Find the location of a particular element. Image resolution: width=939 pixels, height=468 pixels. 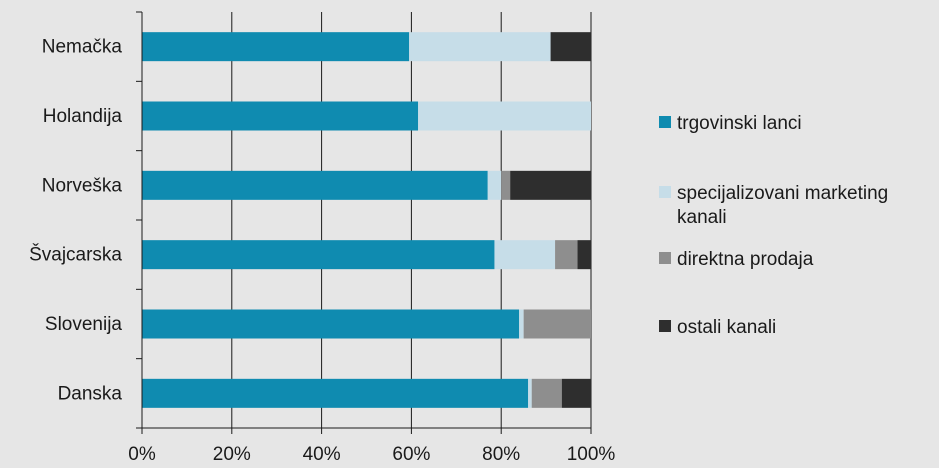

category-label: Slovenija is located at coordinates (84, 324).